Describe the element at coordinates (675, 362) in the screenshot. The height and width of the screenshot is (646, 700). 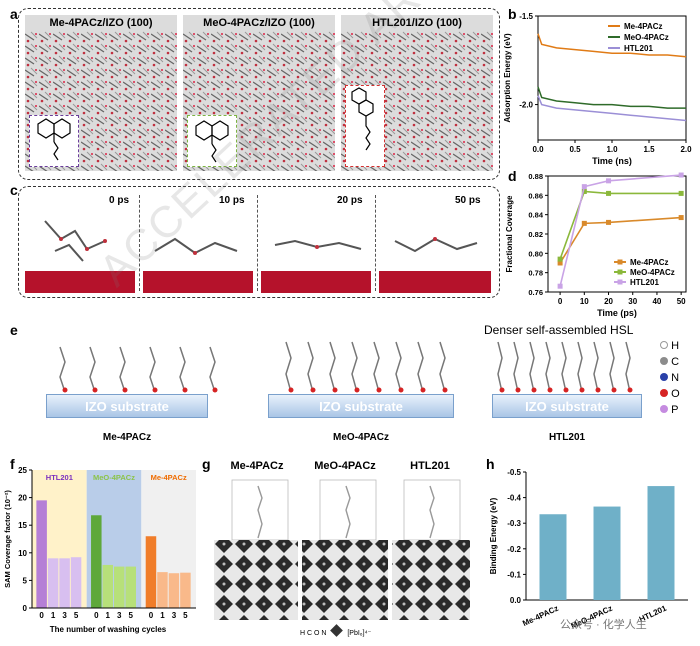
I see `legend-c-label: C` at that location.